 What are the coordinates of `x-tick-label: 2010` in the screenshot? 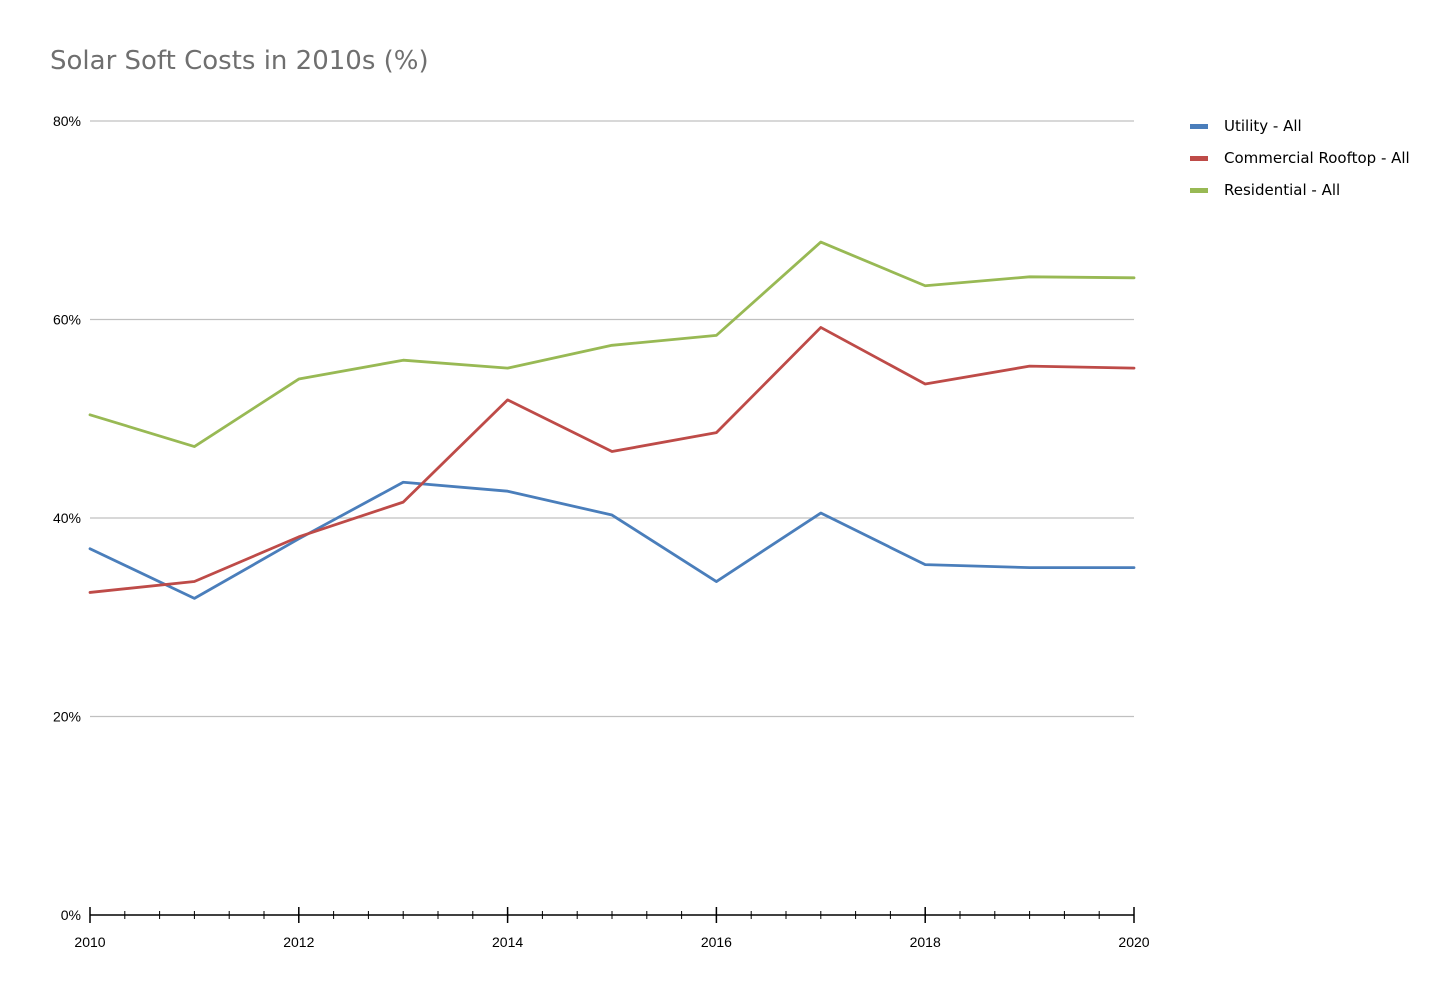 It's located at (89, 942).